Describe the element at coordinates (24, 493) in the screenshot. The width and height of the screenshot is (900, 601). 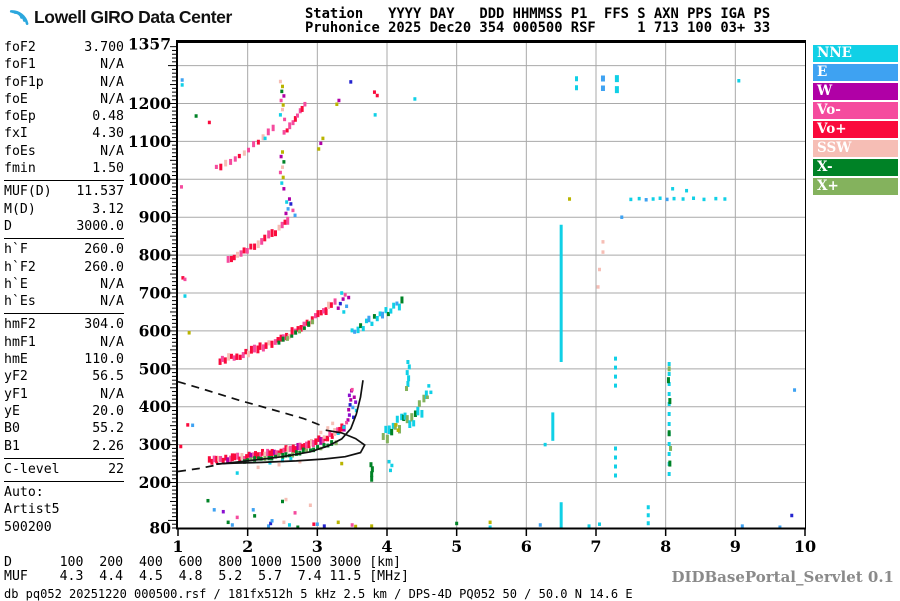
I see `auto-scaling-label: Auto:` at that location.